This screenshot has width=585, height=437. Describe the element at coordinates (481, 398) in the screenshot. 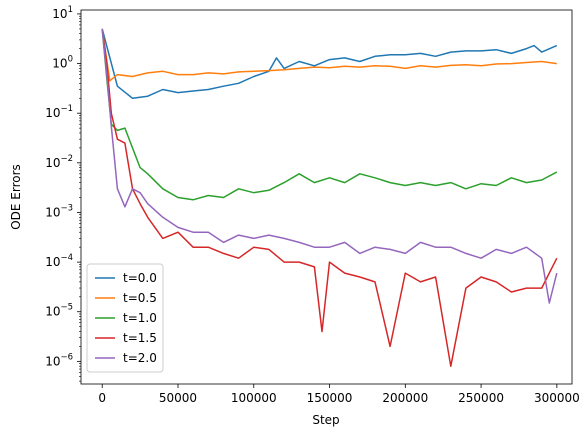

I see `x-tick-label: 250000` at that location.